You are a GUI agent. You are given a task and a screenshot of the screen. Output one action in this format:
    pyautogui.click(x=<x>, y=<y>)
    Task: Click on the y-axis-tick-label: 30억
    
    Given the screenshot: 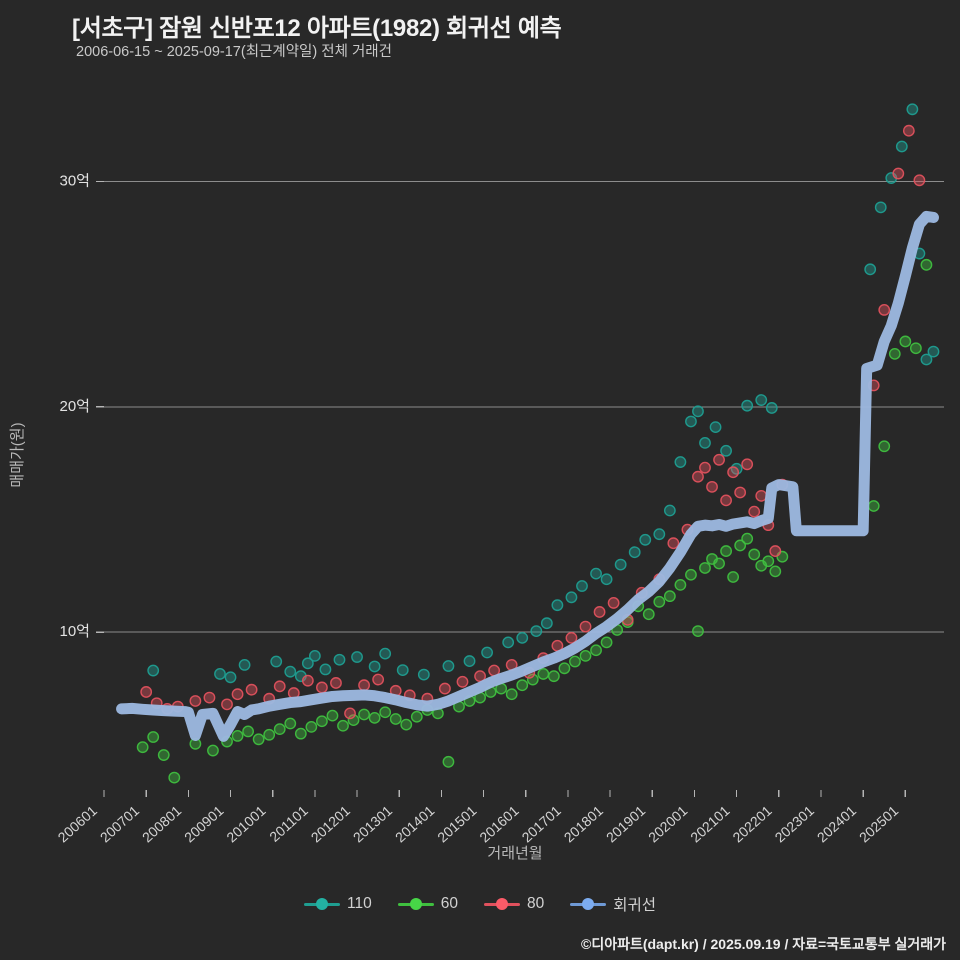 What is the action you would take?
    pyautogui.click(x=75, y=180)
    